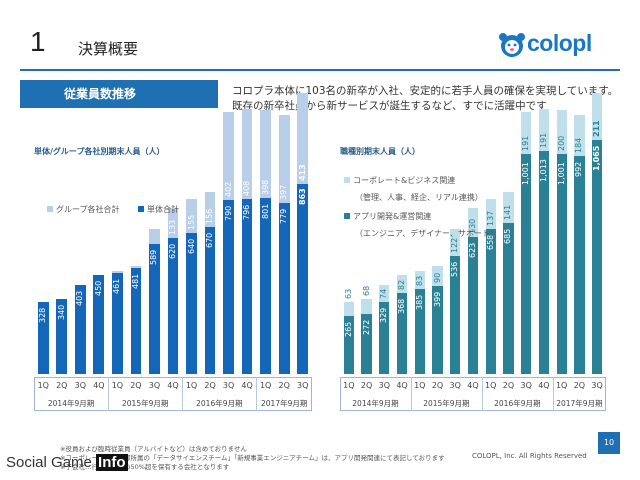 Image resolution: width=640 pixels, height=480 pixels. I want to click on footnote-1: ※役員および臨時従業員（アルバイトなど）は含めておりません, so click(153, 449).